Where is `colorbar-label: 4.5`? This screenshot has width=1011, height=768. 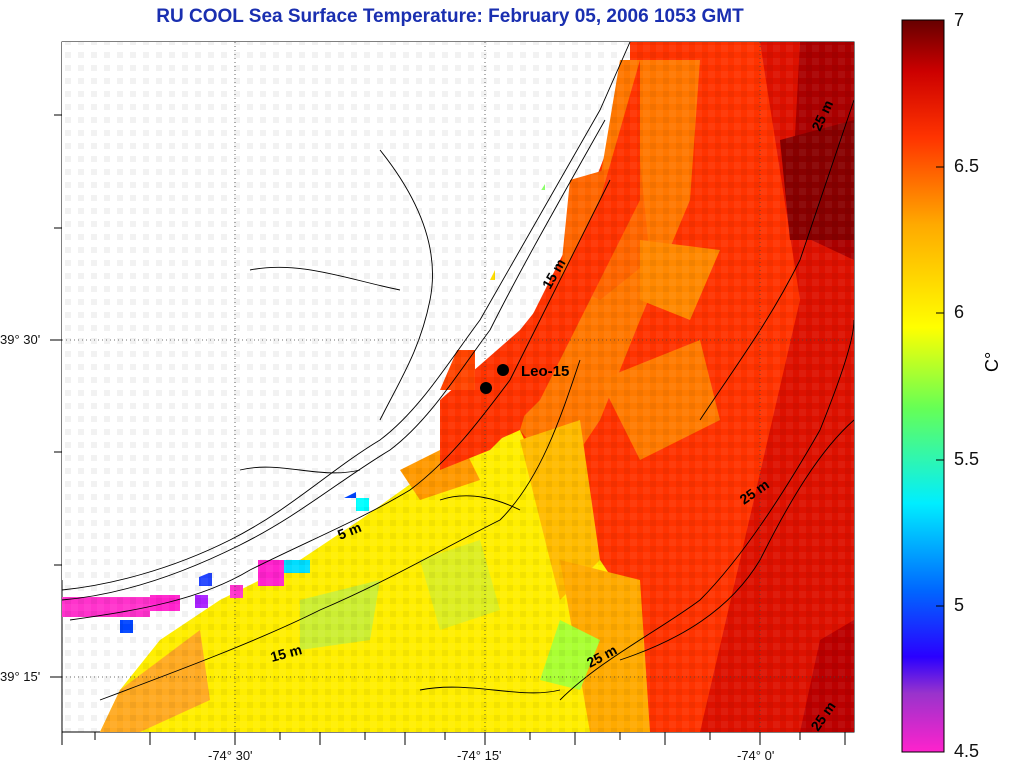 colorbar-label: 4.5 is located at coordinates (967, 751).